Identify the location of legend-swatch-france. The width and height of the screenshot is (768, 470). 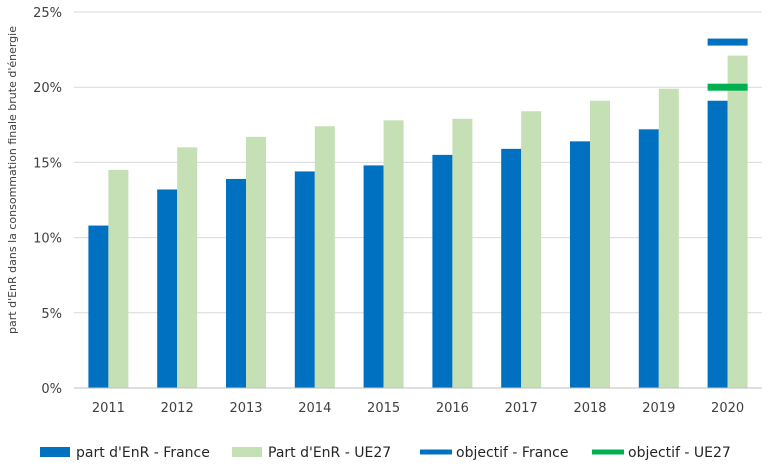
(55, 452).